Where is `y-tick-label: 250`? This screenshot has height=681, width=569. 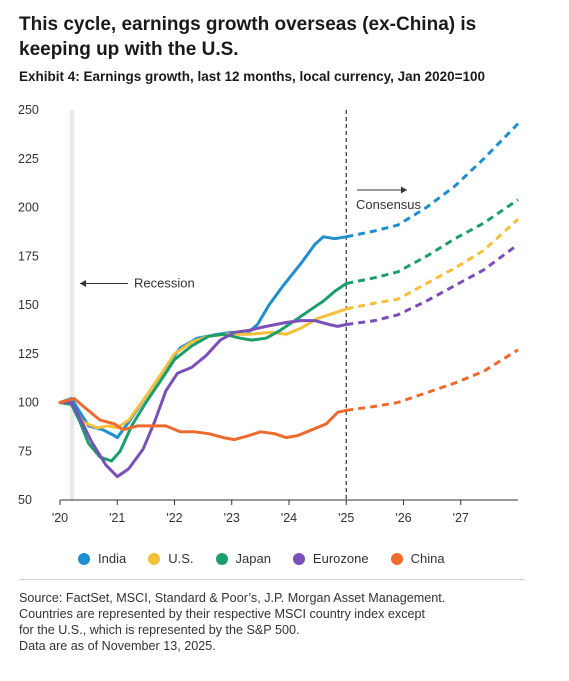 y-tick-label: 250 is located at coordinates (28, 110).